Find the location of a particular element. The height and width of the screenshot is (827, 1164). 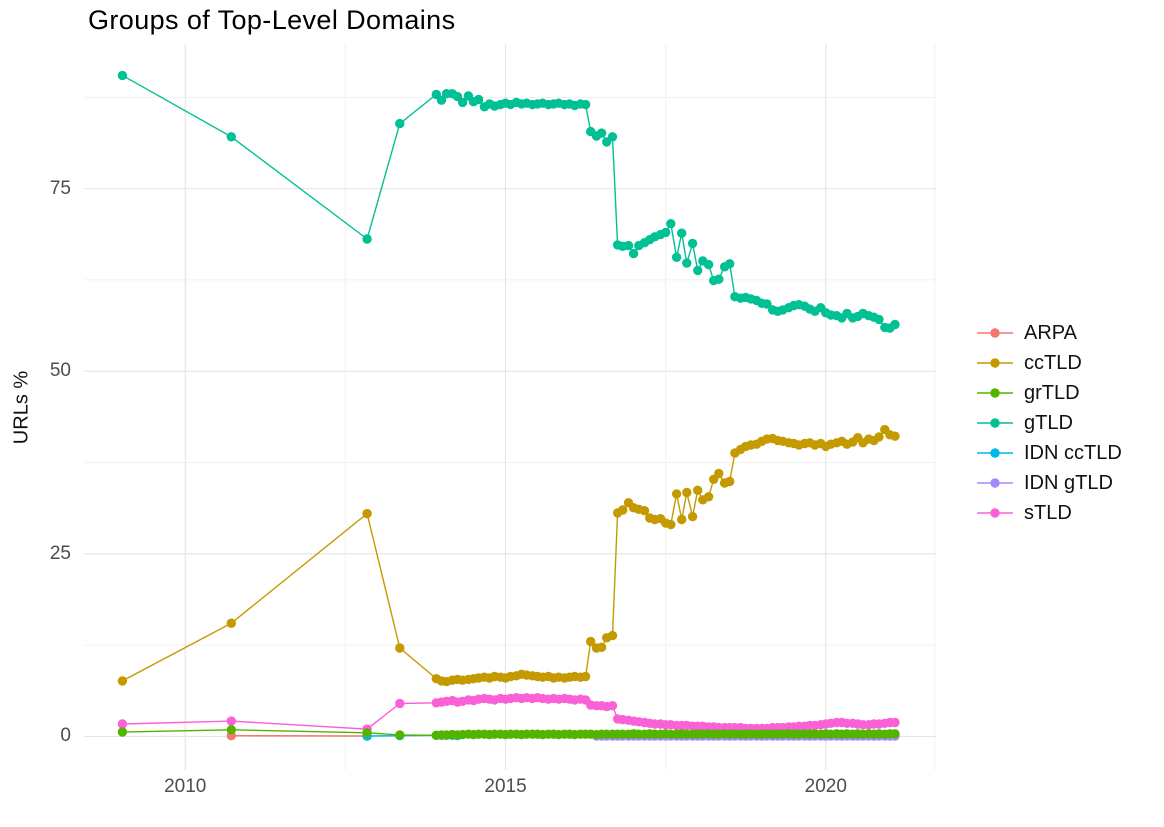

y-tick-label: 0 is located at coordinates (65, 736).